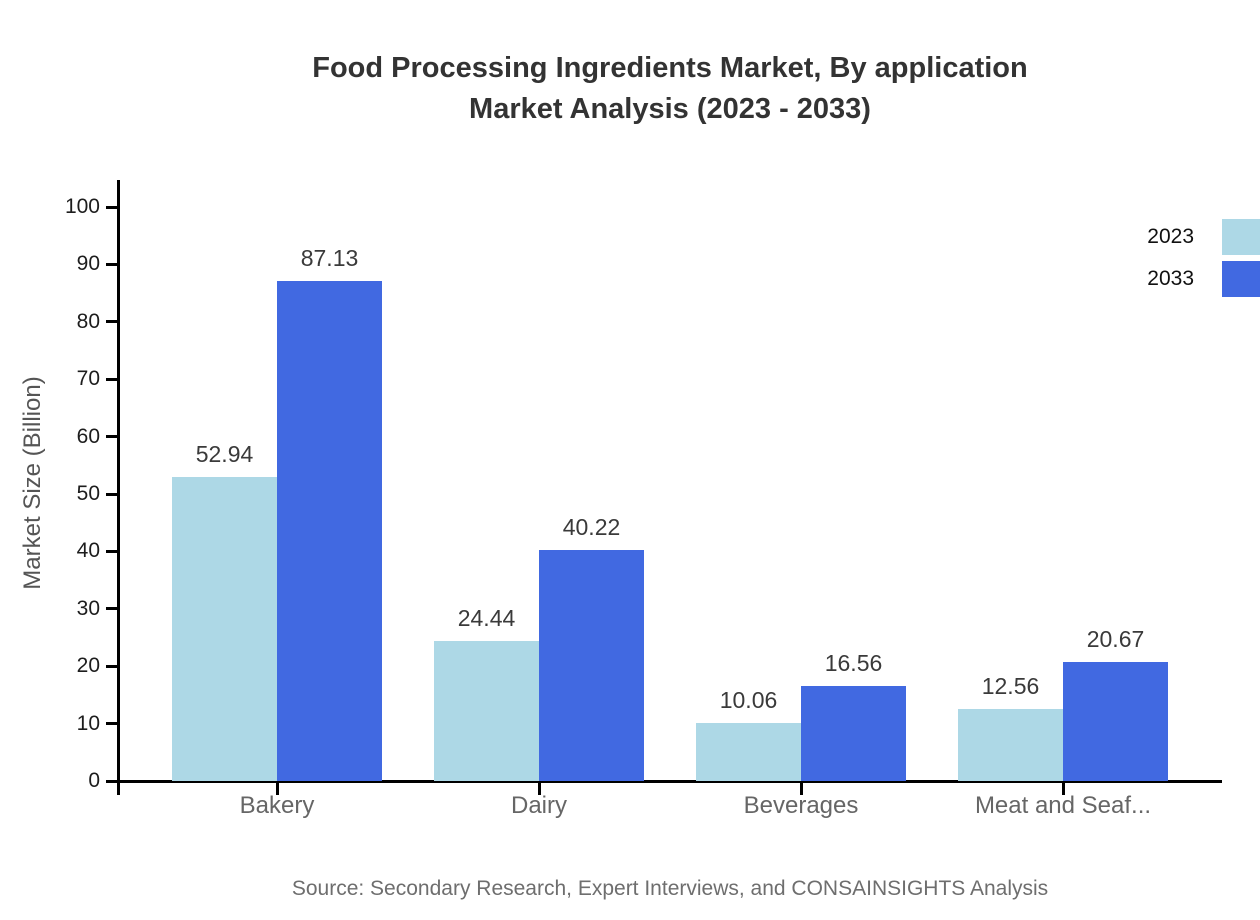 The width and height of the screenshot is (1260, 920). Describe the element at coordinates (1170, 278) in the screenshot. I see `legend-label-2033: 2033` at that location.